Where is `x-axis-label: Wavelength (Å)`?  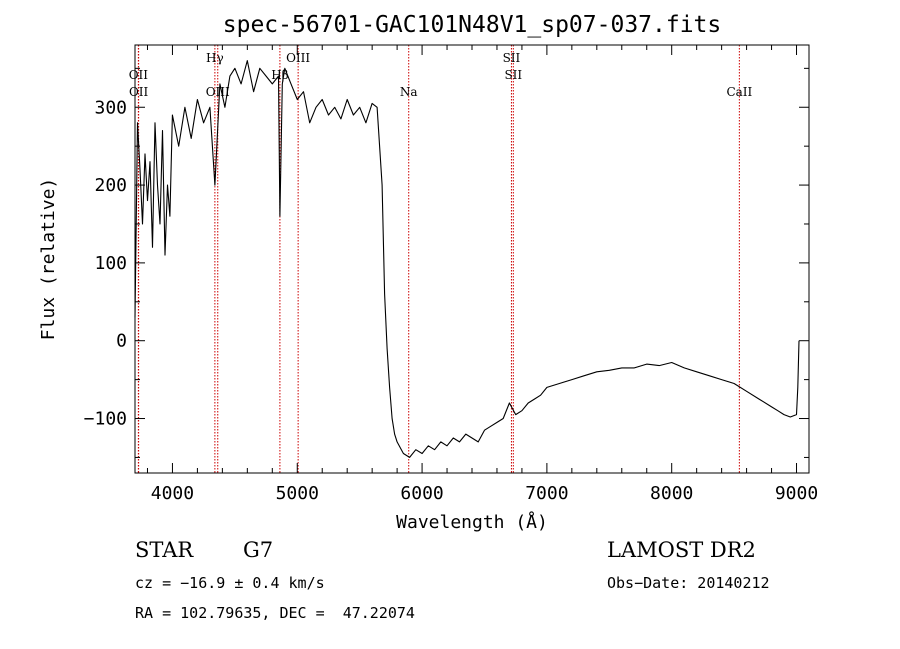
x-axis-label: Wavelength (Å) is located at coordinates (472, 522).